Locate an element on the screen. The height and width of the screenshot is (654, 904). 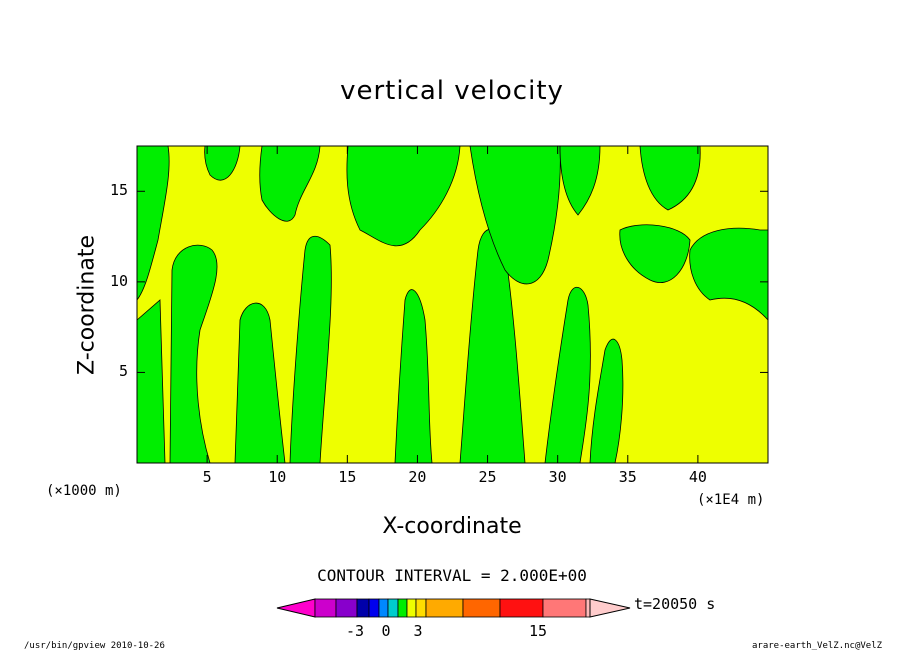
footer-left-text: /usr/bin/gpview 2010-10-26 is located at coordinates (94, 646).